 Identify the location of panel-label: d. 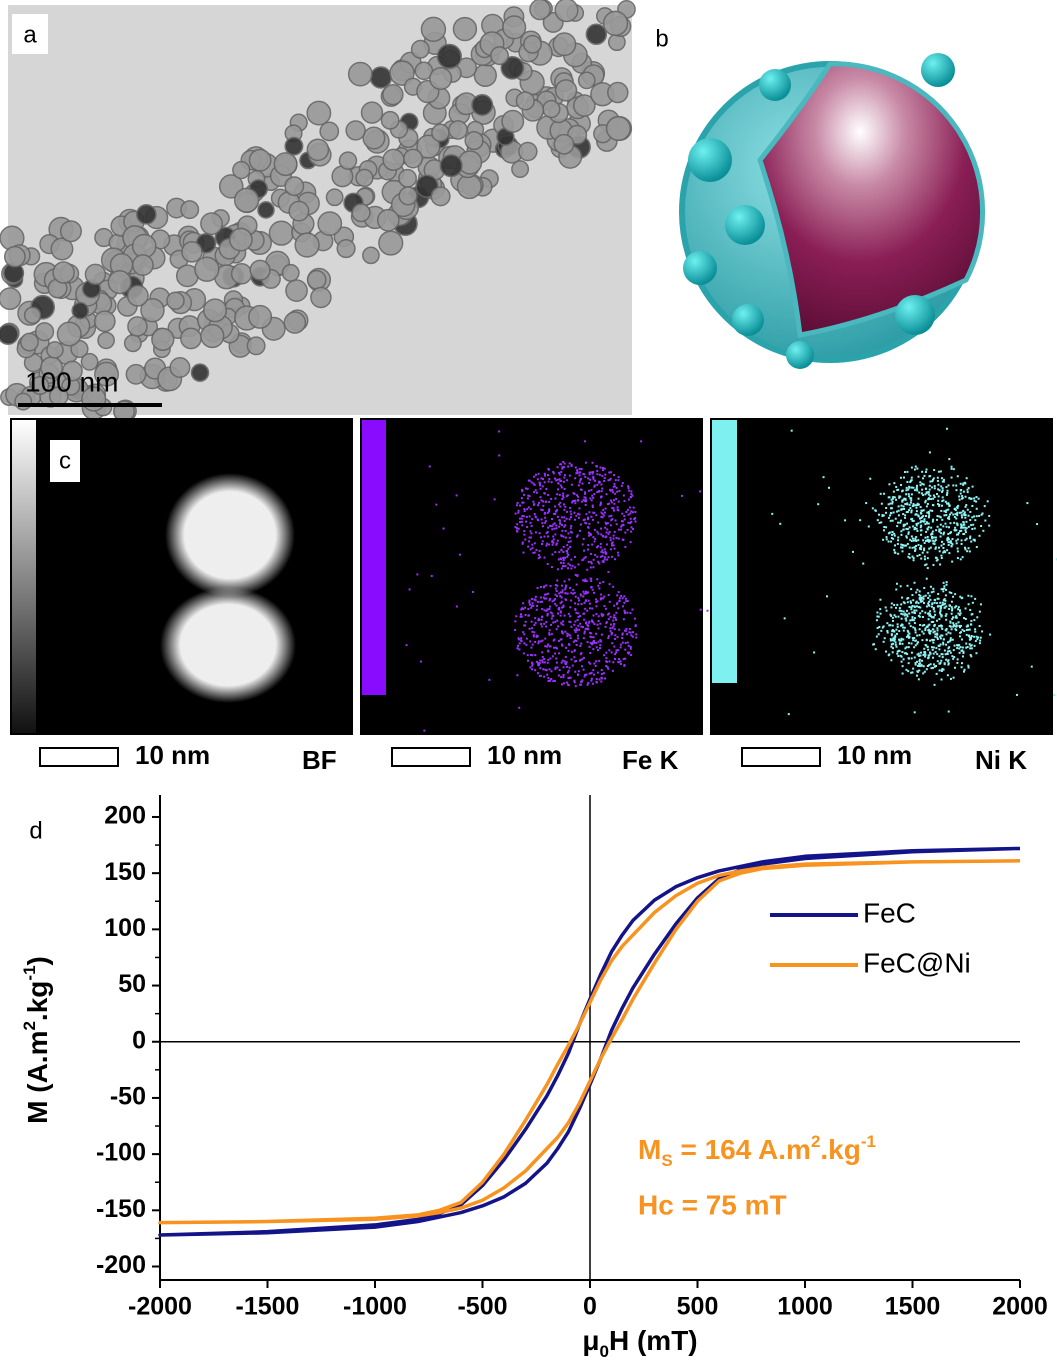
(35, 830).